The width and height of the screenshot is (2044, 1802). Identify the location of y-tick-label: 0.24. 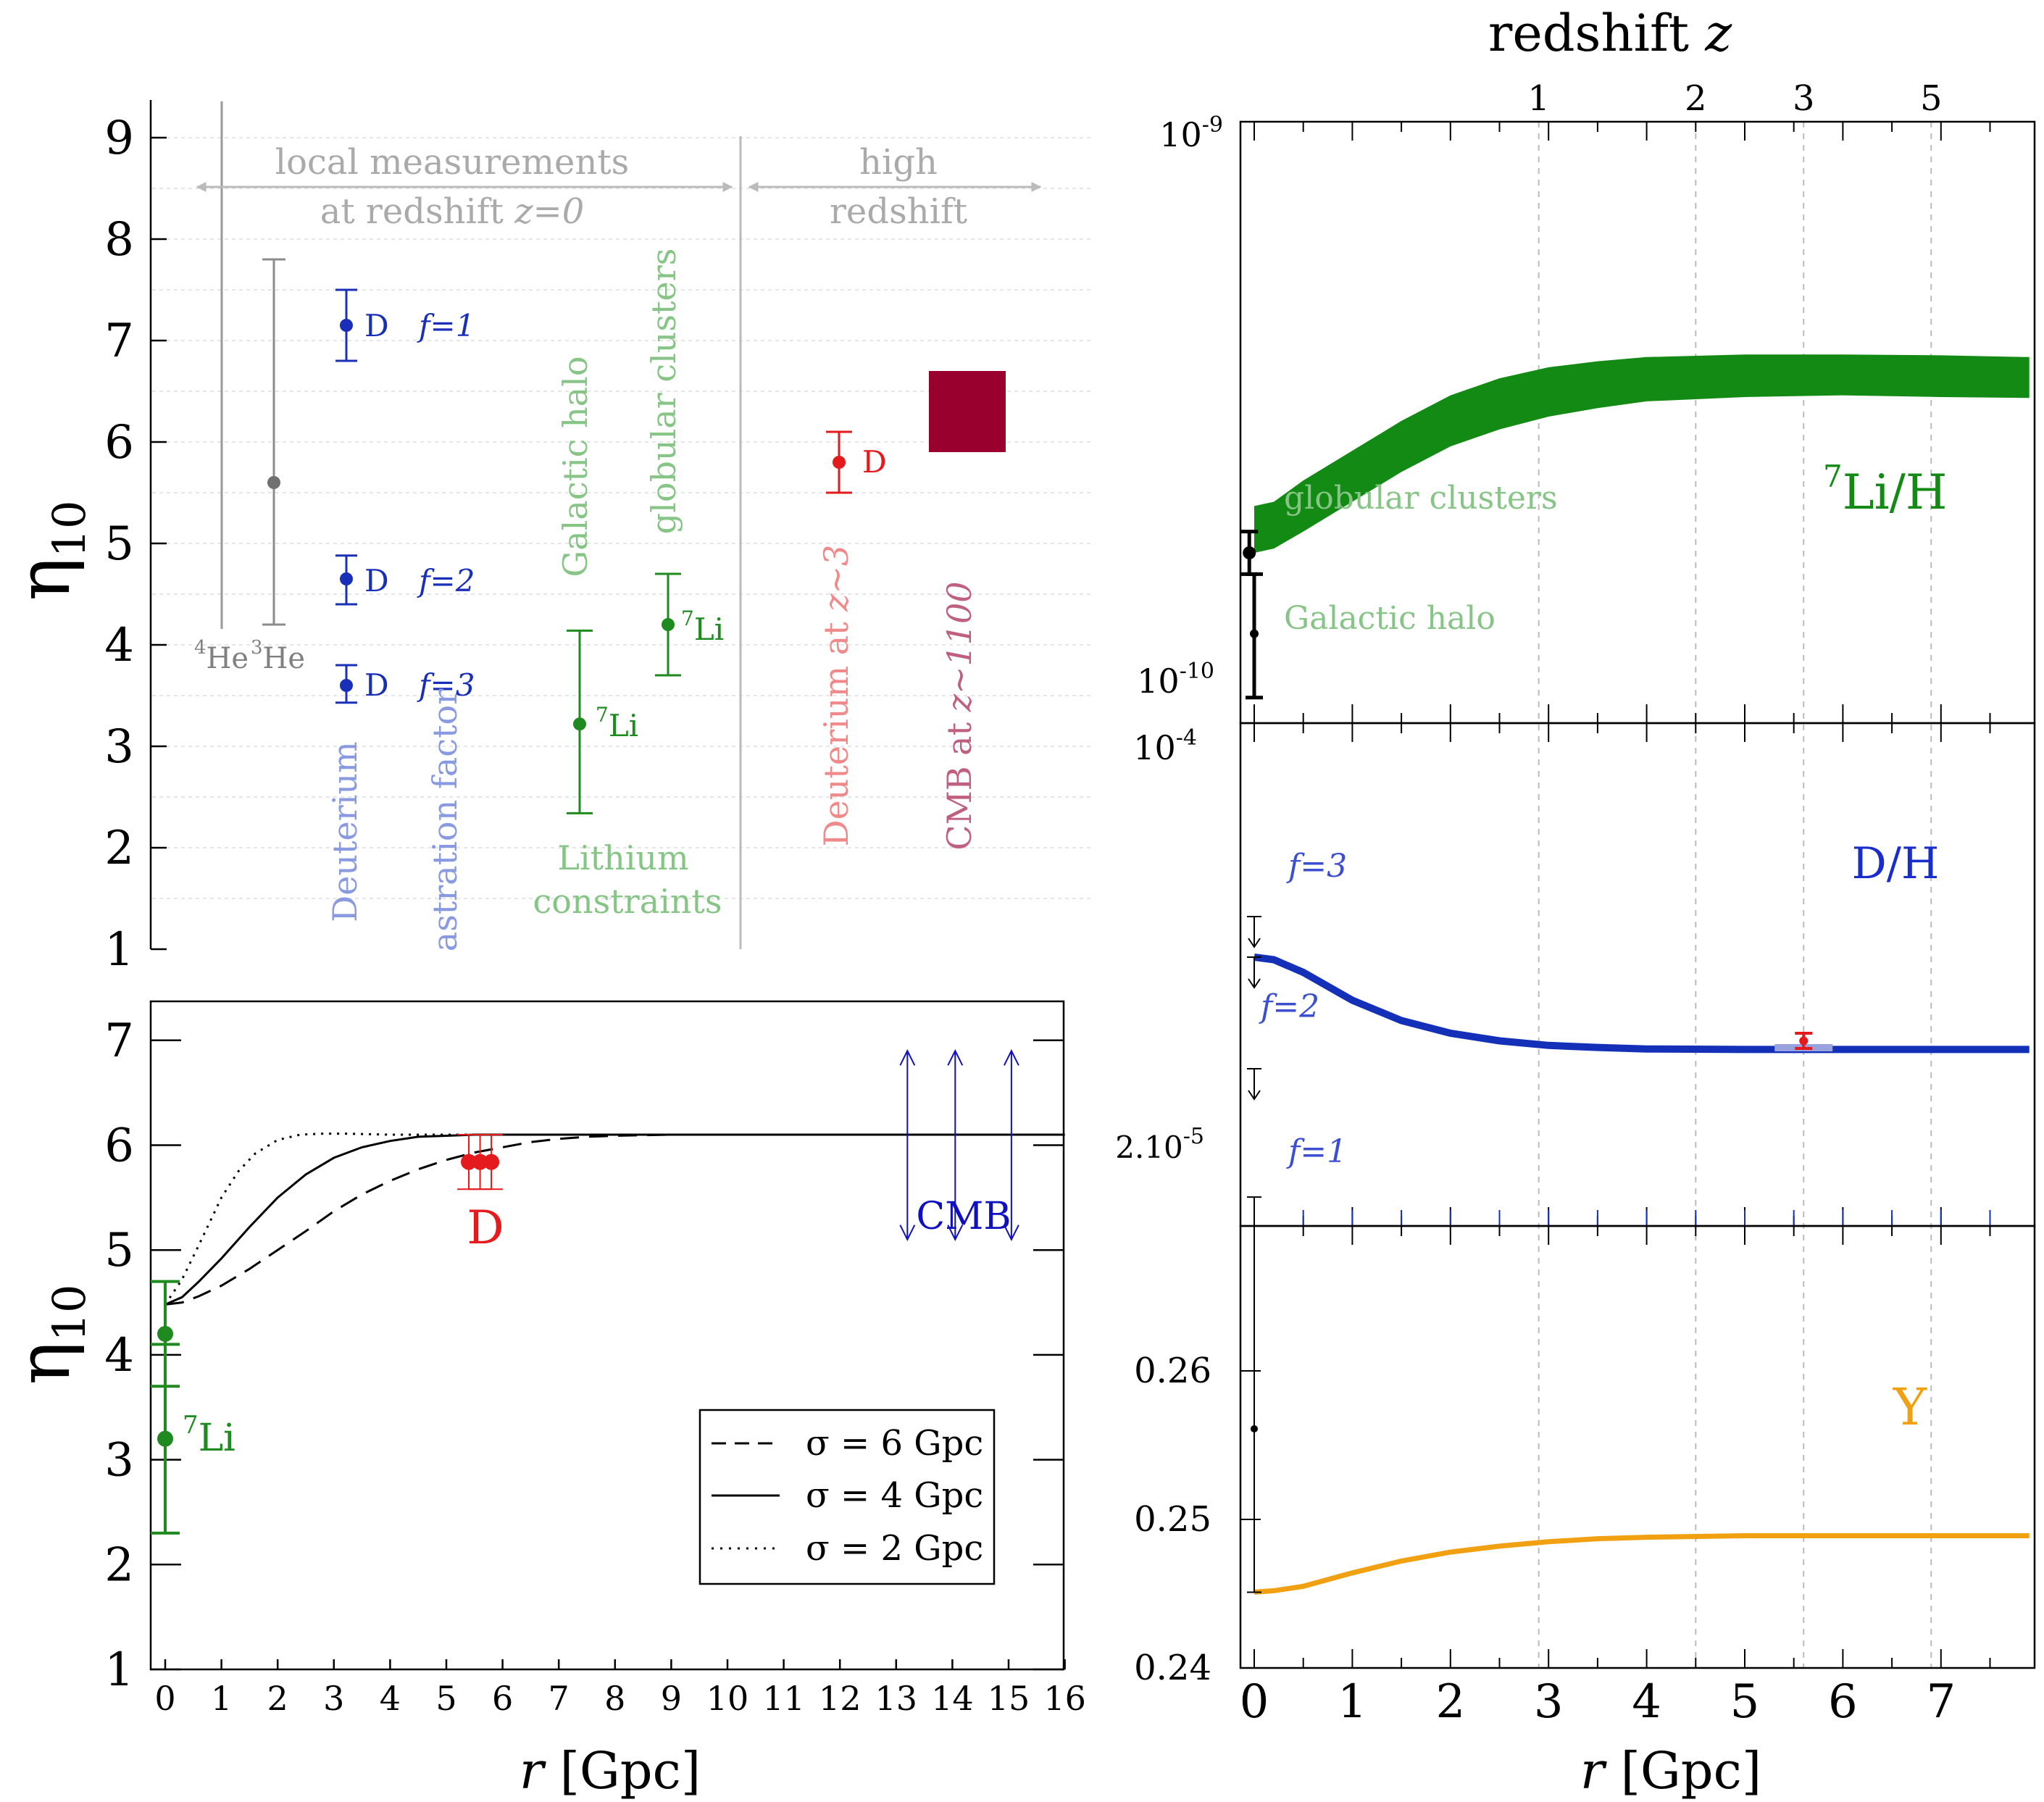
(1172, 1668).